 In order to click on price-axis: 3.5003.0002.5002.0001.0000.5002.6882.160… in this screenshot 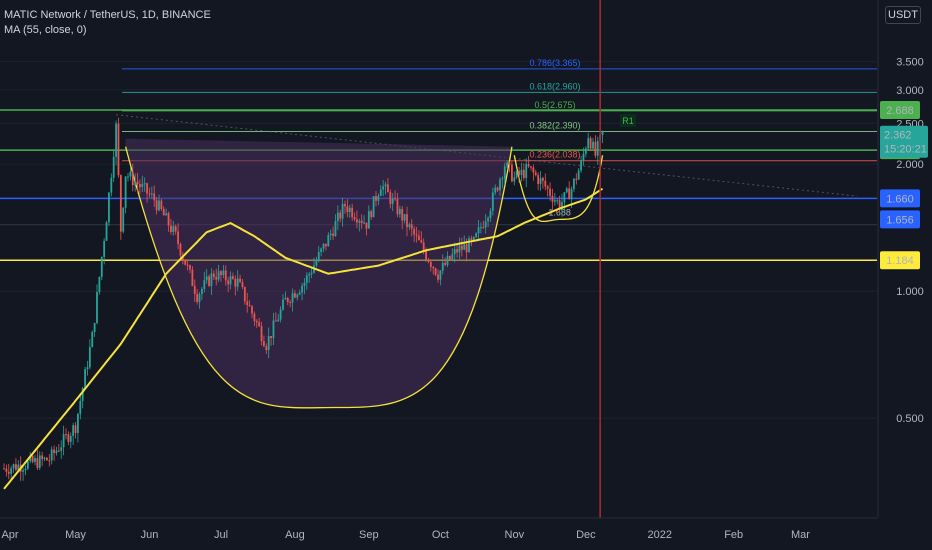, I will do `click(904, 275)`.